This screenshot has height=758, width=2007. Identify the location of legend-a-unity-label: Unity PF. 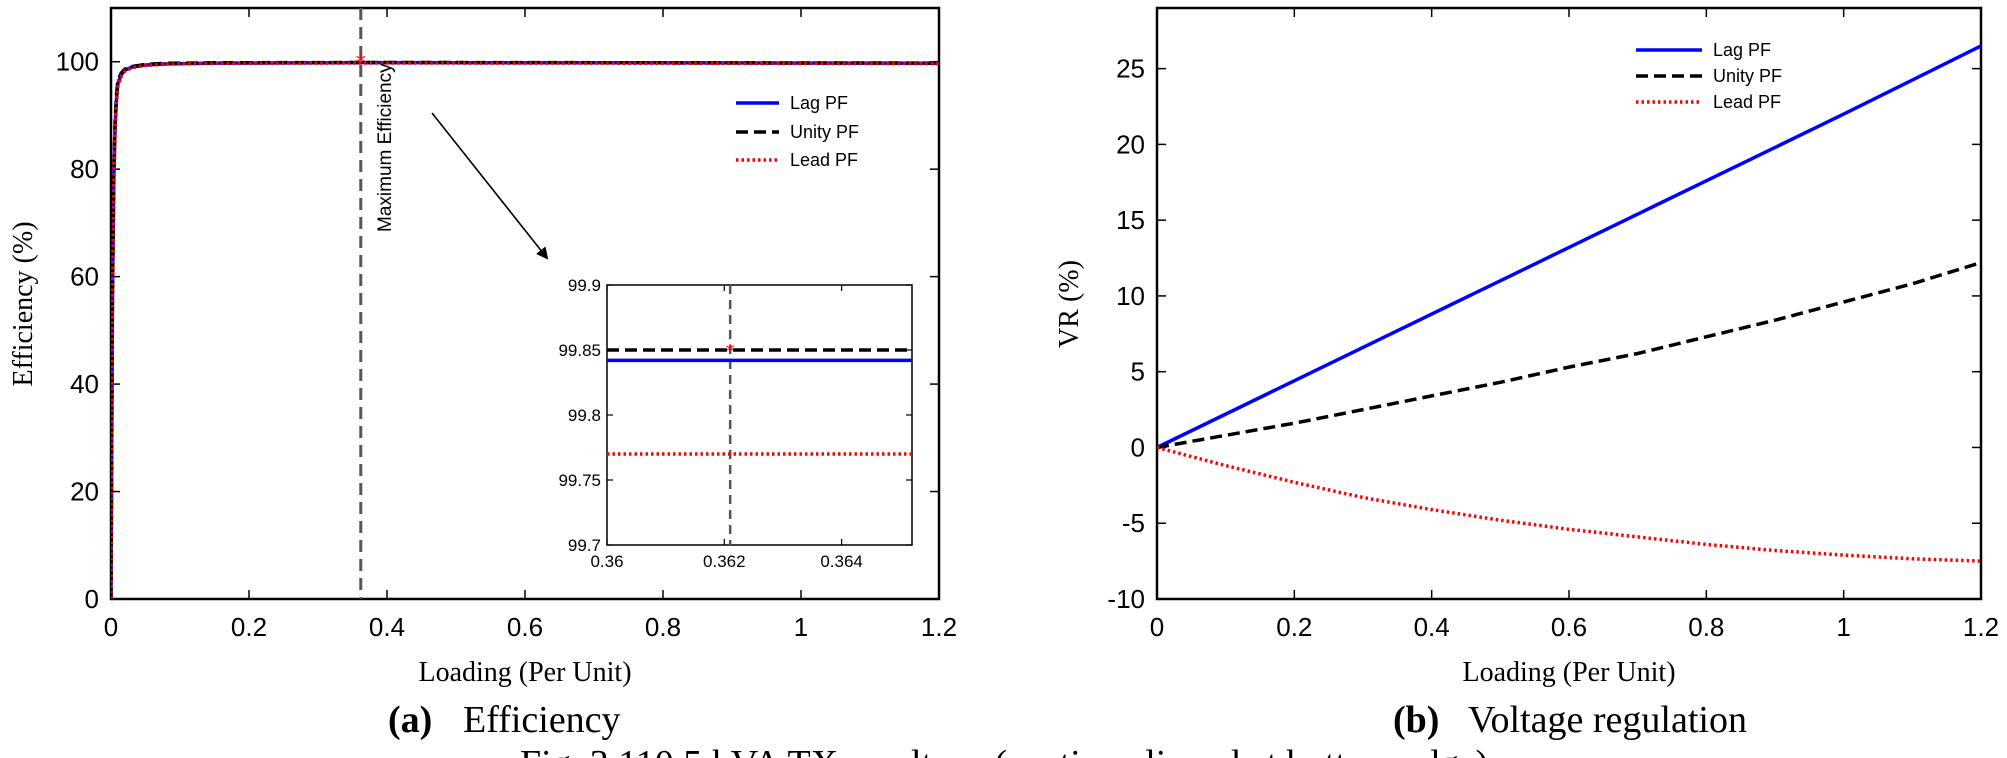
(824, 132).